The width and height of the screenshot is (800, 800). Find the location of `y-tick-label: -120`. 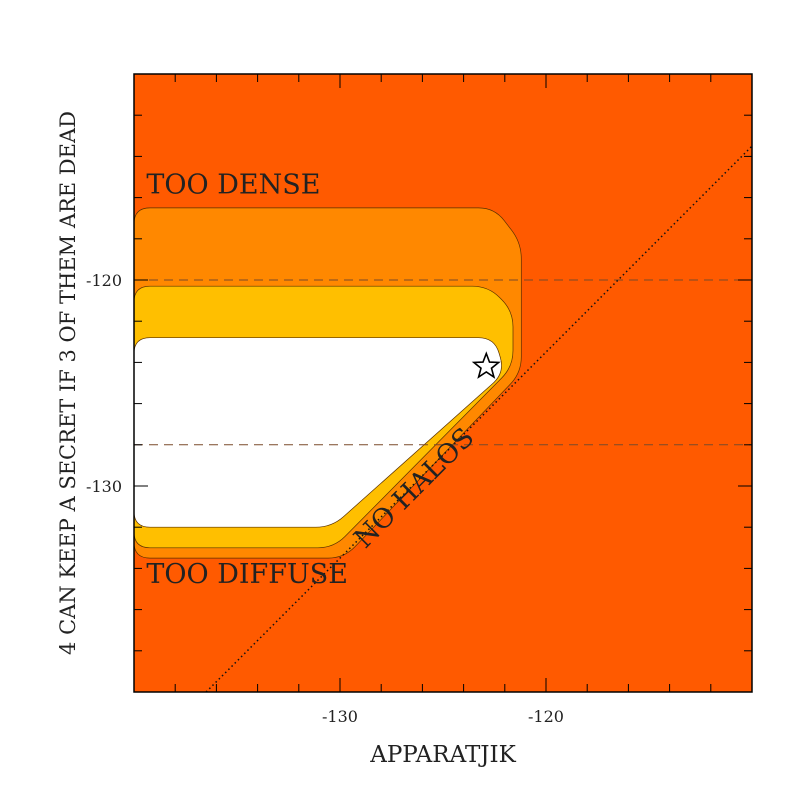

y-tick-label: -120 is located at coordinates (104, 280).